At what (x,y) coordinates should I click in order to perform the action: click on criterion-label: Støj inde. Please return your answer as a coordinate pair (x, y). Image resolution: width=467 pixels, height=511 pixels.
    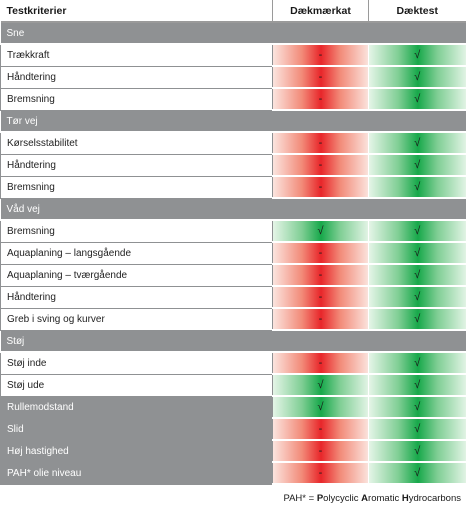
    Looking at the image, I should click on (136, 363).